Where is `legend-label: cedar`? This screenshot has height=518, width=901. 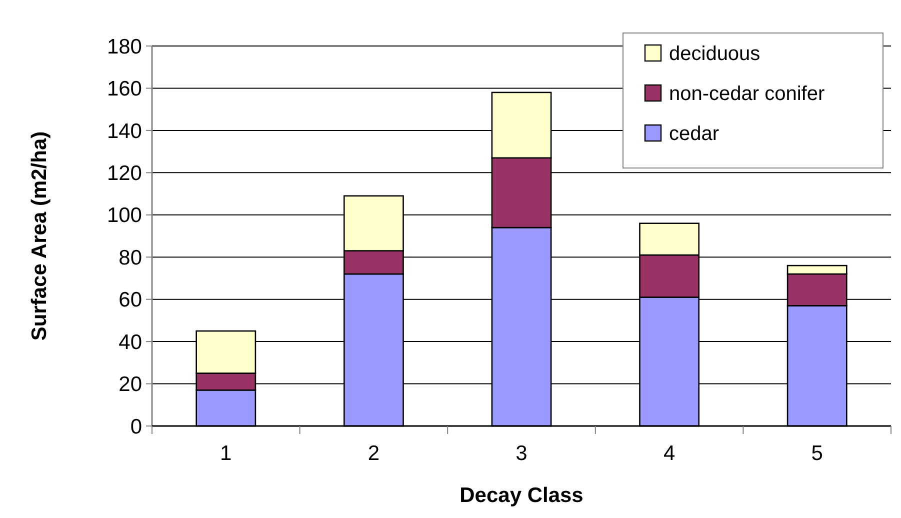 legend-label: cedar is located at coordinates (694, 134).